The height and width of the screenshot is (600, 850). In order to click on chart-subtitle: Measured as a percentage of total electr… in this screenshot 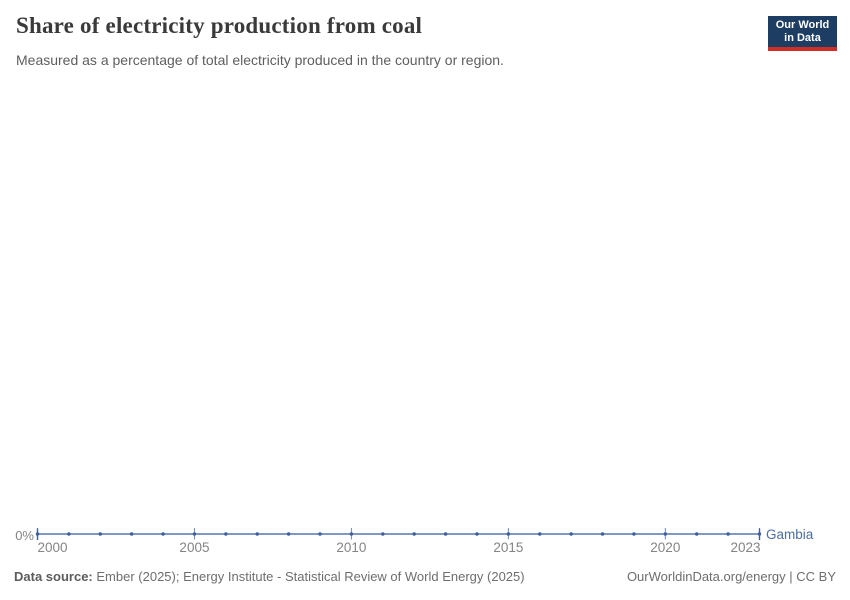, I will do `click(260, 60)`.